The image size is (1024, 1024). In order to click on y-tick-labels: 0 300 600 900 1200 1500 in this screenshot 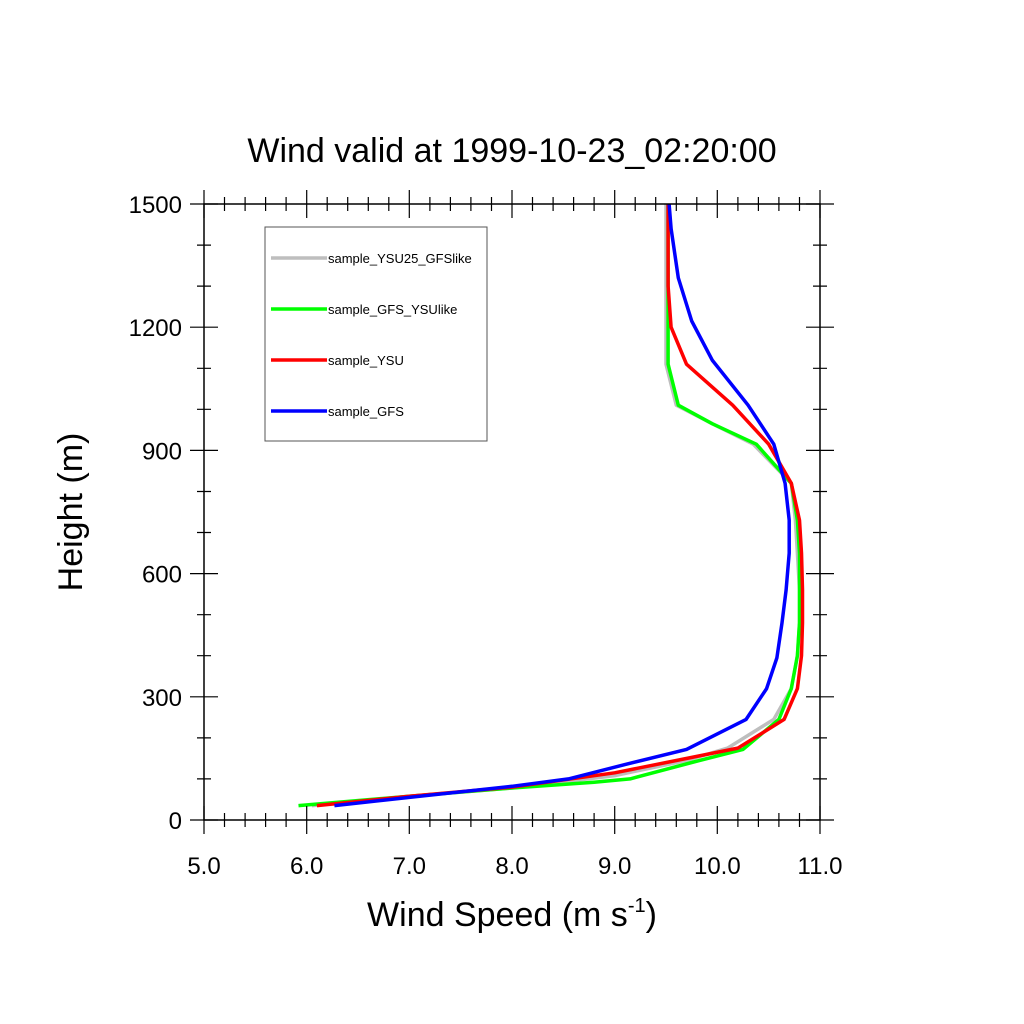, I will do `click(155, 513)`.